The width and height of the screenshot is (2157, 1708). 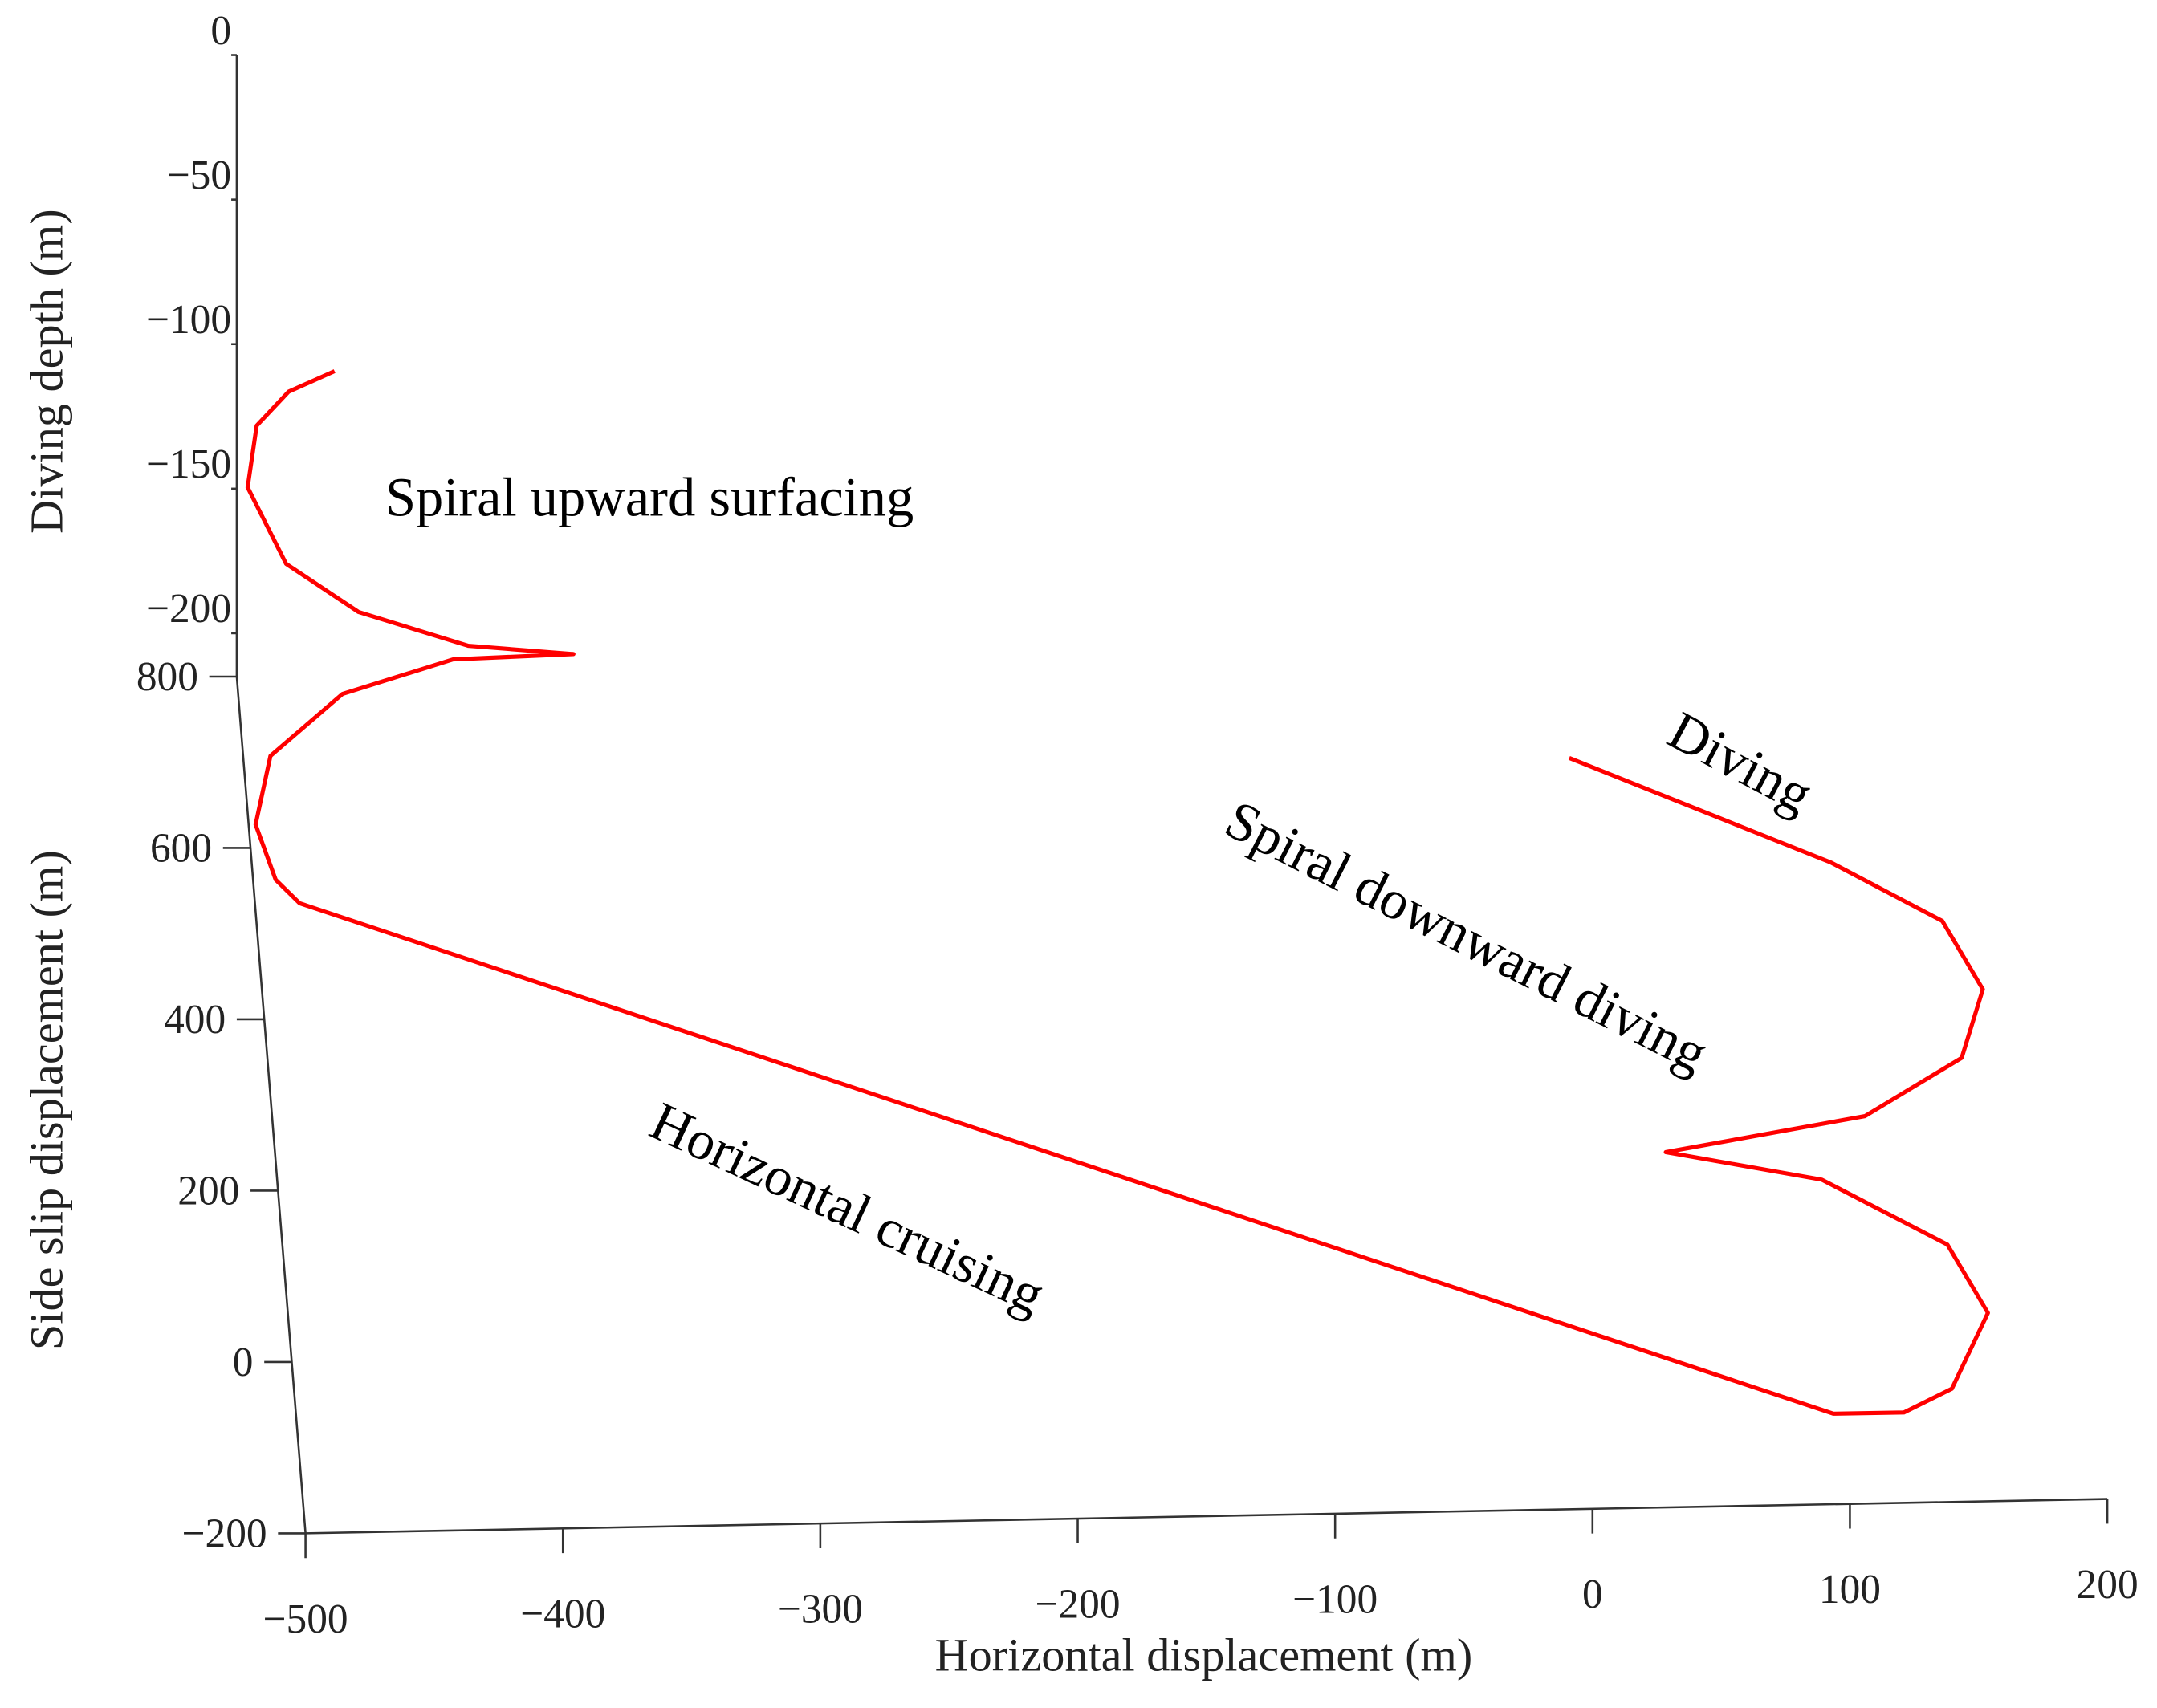 What do you see at coordinates (167, 677) in the screenshot?
I see `y-tick-label: 800` at bounding box center [167, 677].